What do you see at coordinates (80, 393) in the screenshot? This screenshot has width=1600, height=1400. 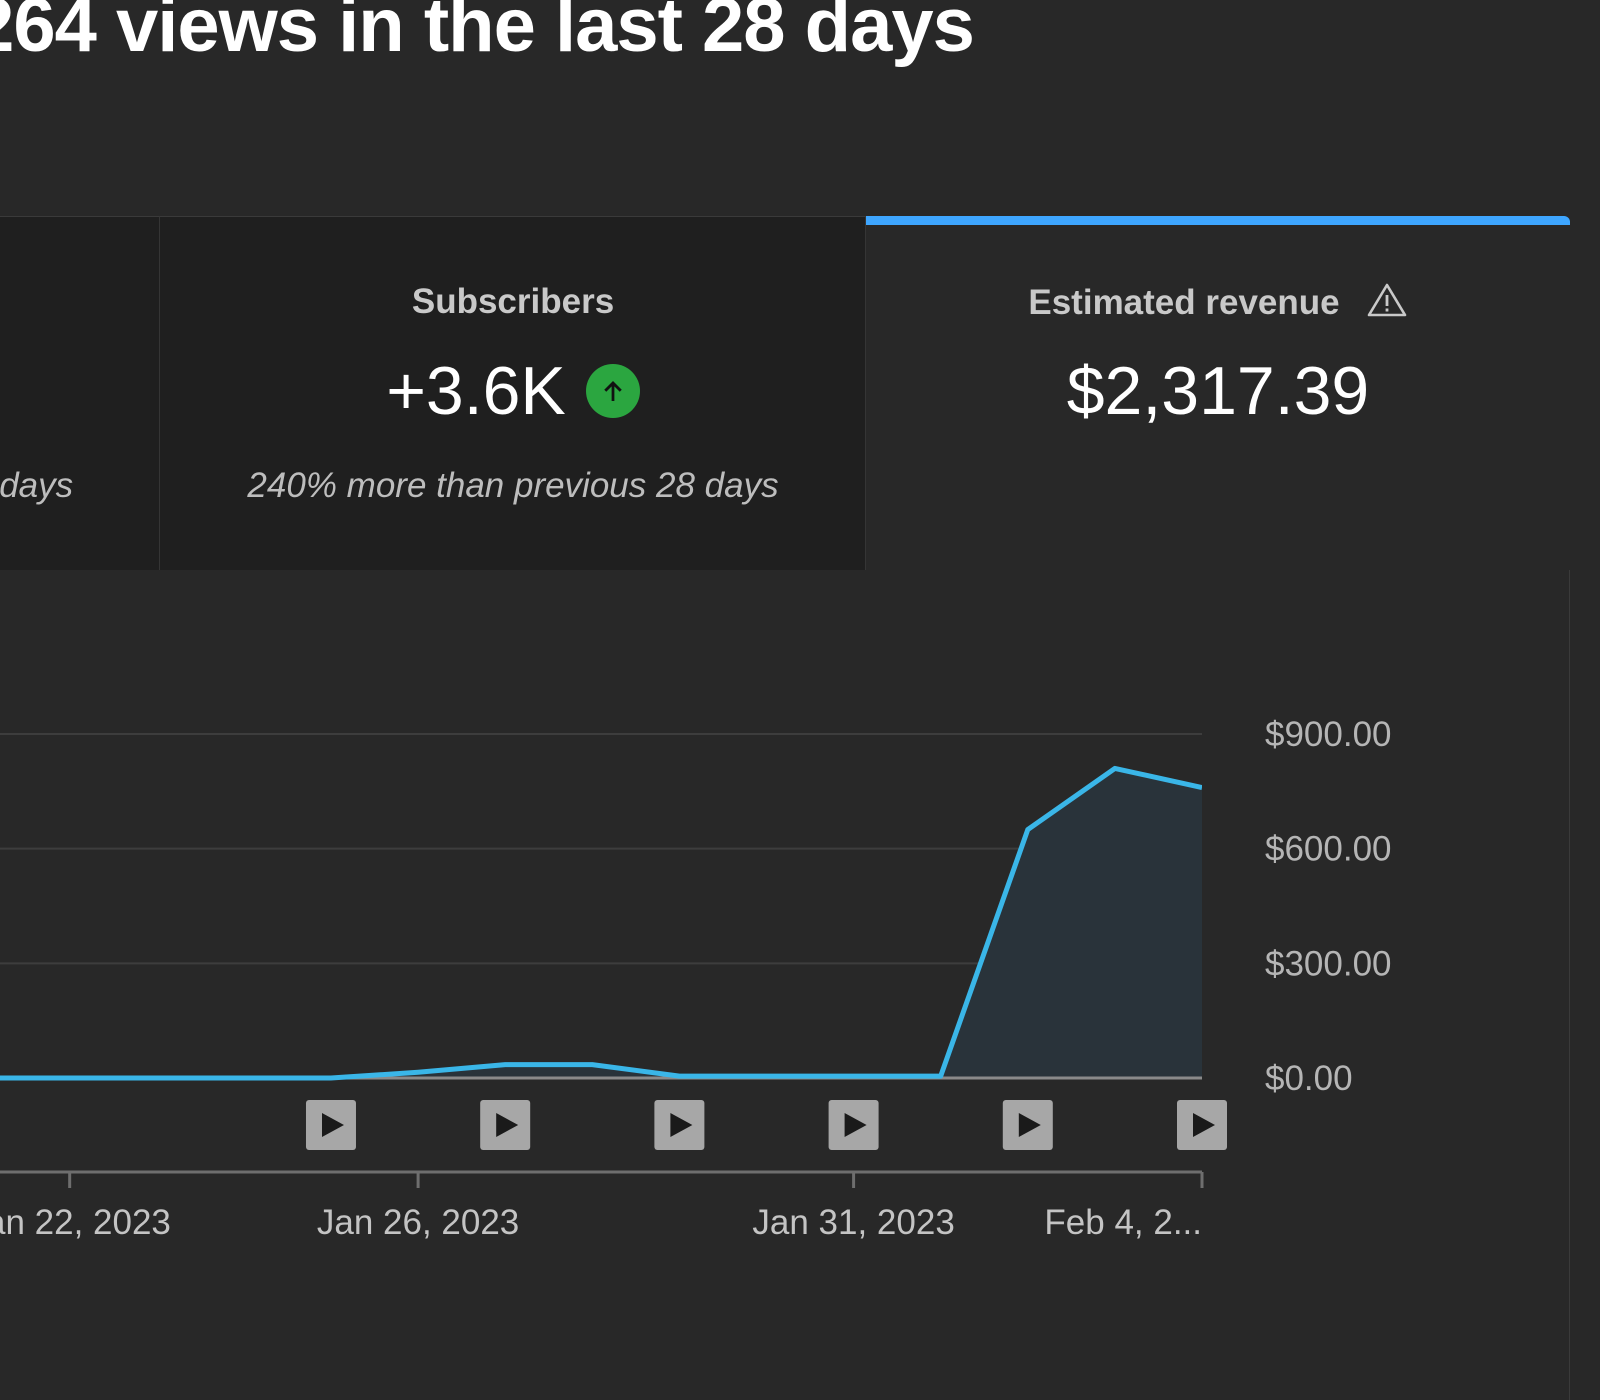 I see `tab-views` at bounding box center [80, 393].